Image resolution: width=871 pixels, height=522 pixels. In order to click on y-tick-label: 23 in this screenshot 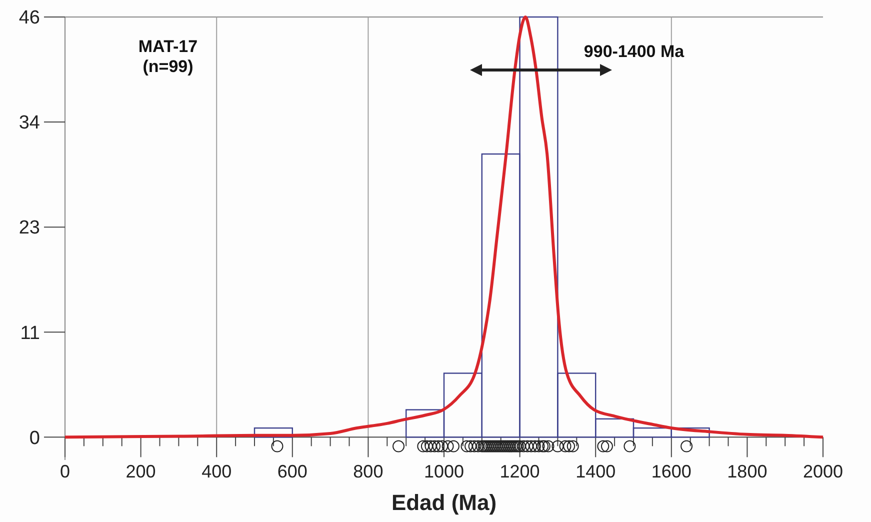, I will do `click(29, 228)`.